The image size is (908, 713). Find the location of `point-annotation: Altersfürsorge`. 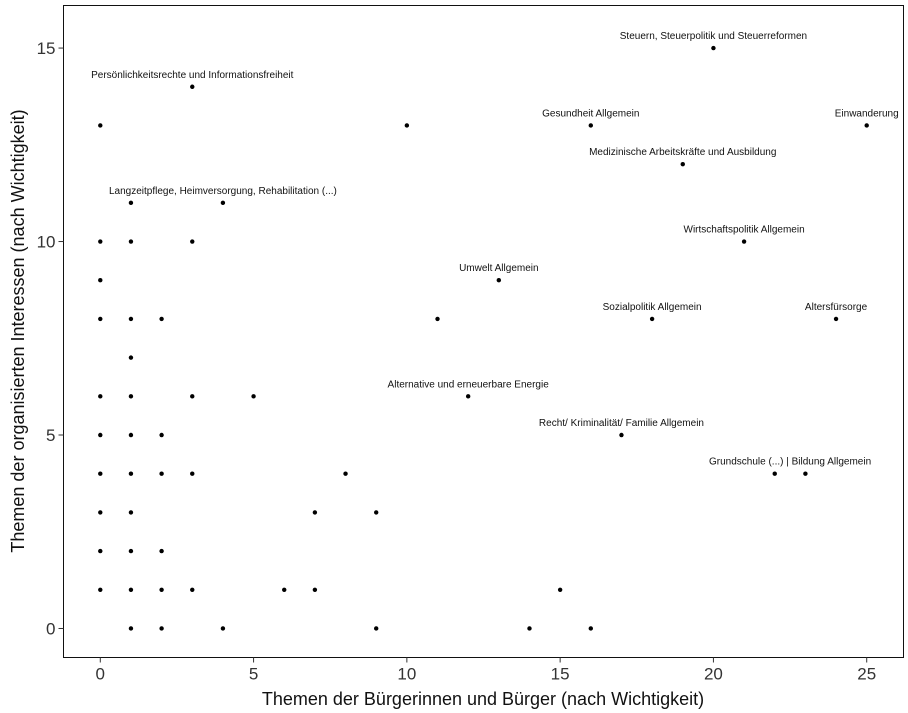

point-annotation: Altersfürsorge is located at coordinates (836, 307).